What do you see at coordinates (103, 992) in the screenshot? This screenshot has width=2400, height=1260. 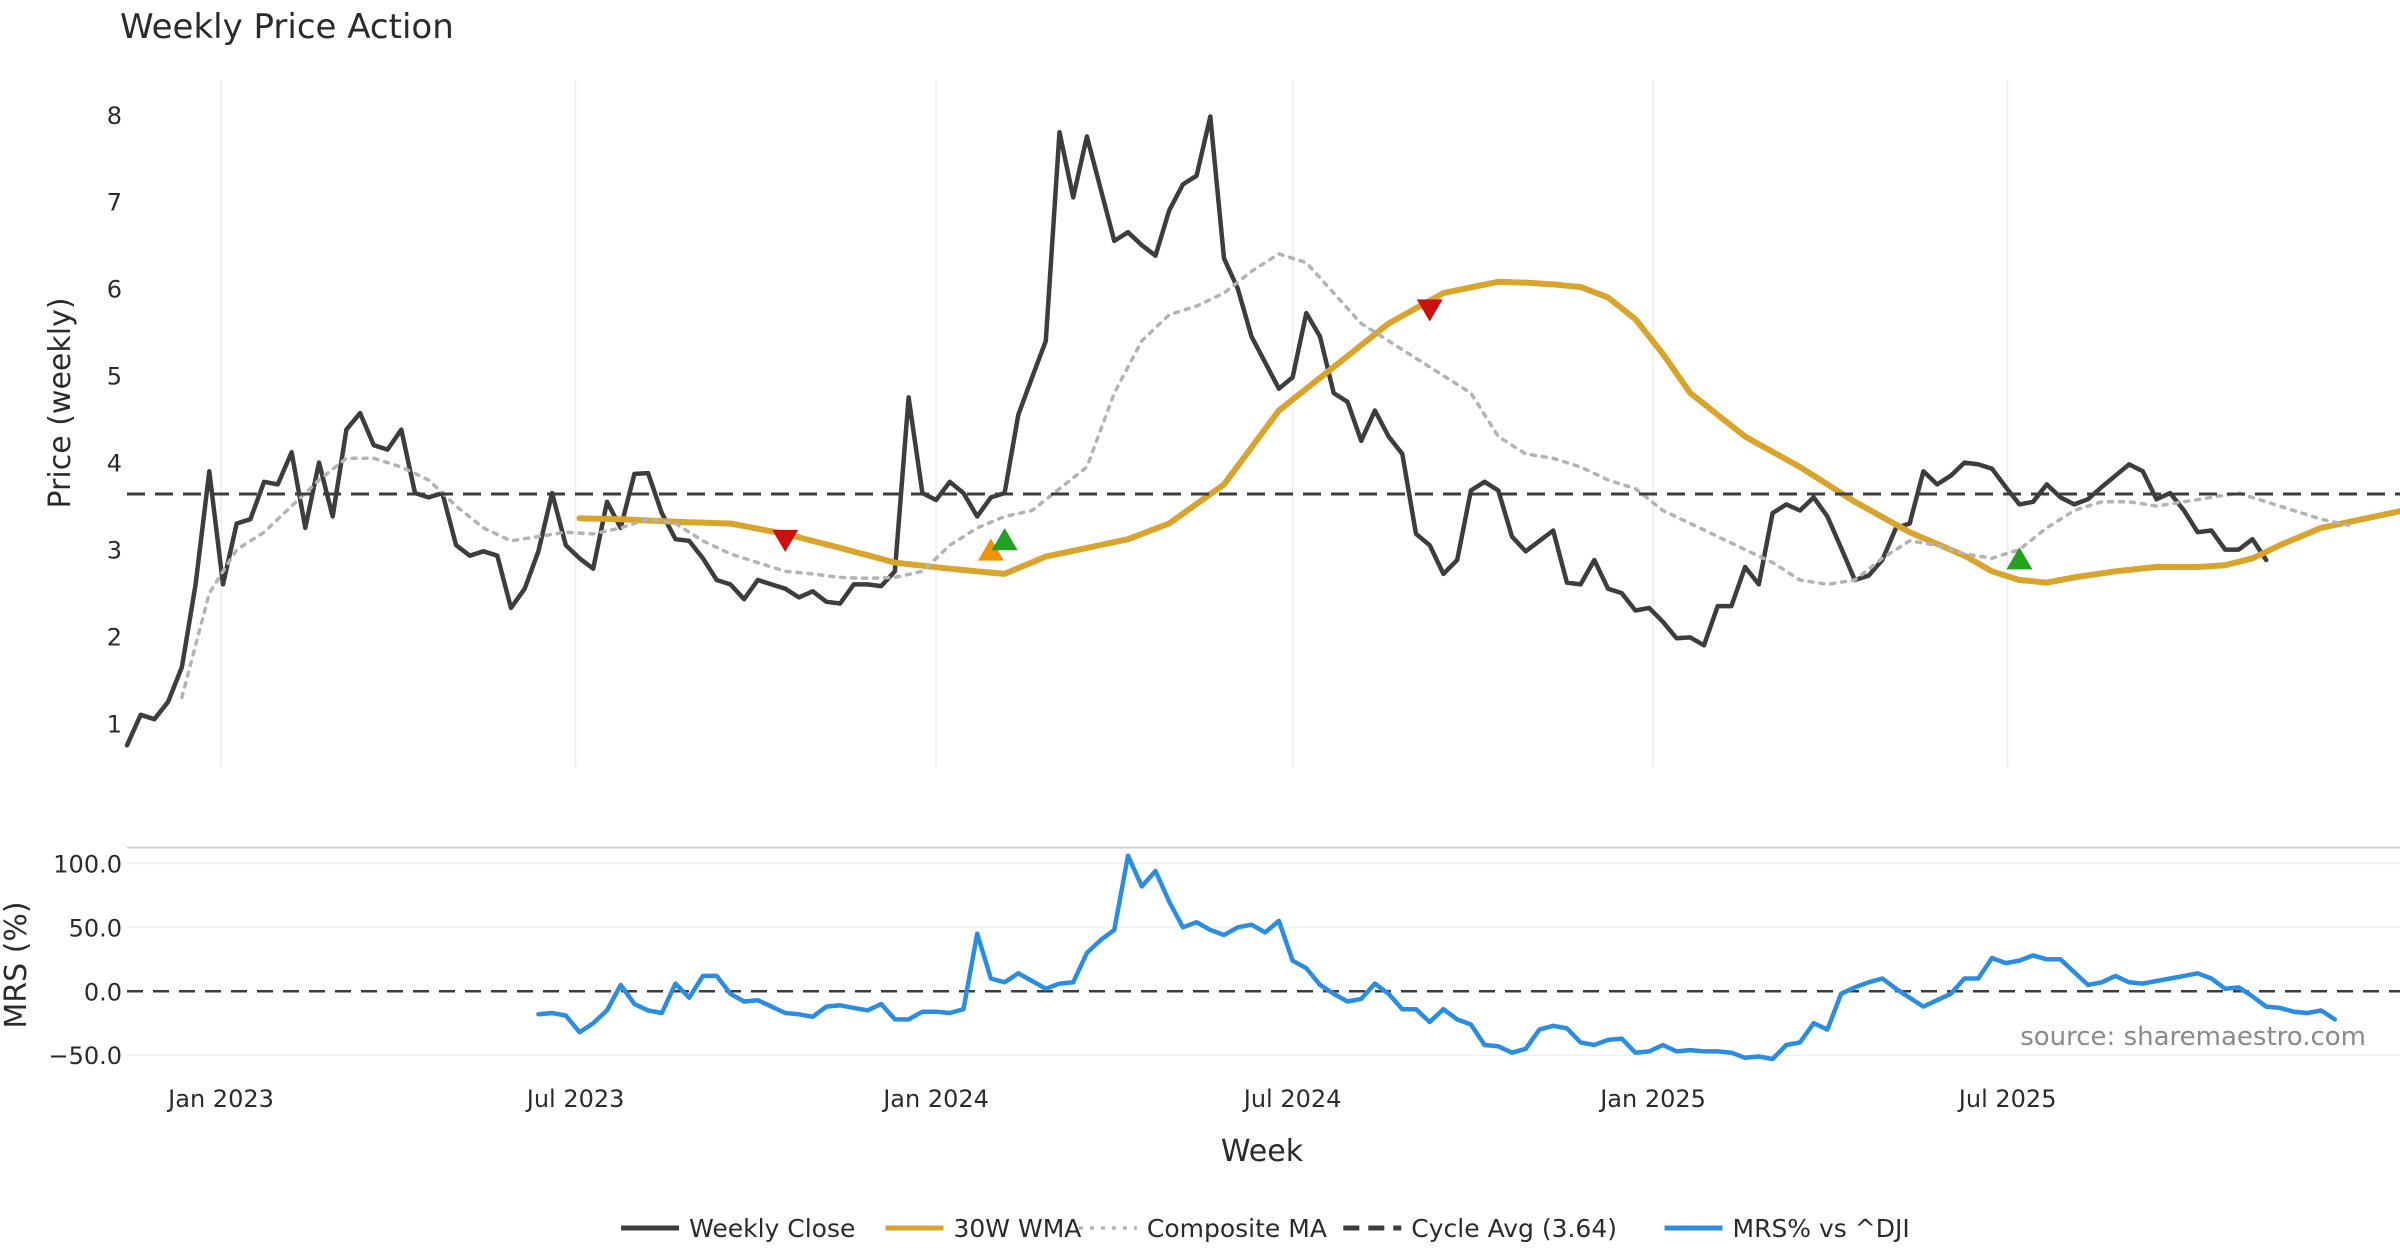 I see `mrs-y-tick-2: 0.0` at bounding box center [103, 992].